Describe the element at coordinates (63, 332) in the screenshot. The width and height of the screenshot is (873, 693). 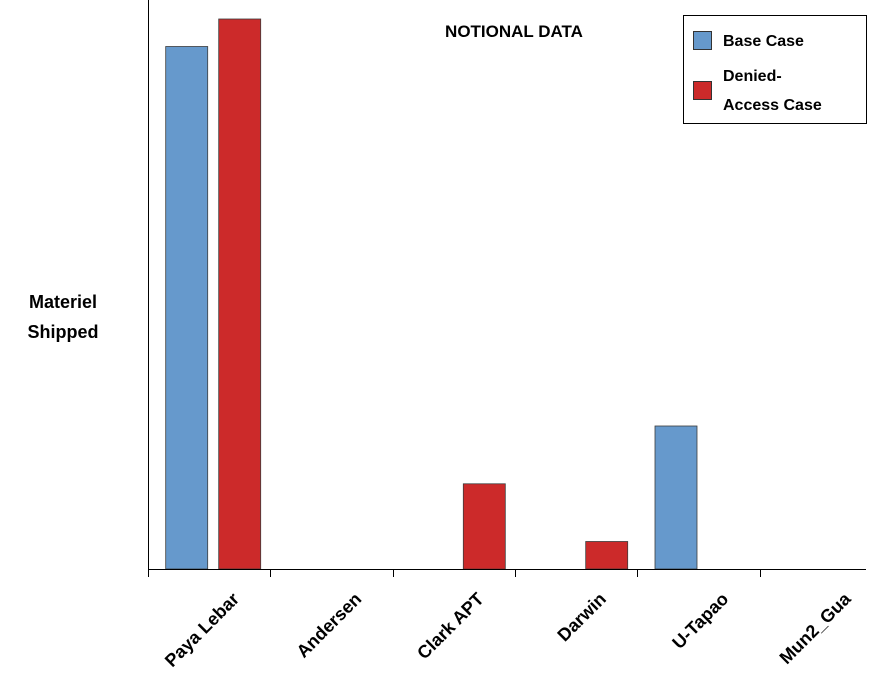
I see `y-axis-label-line-2: Shipped` at that location.